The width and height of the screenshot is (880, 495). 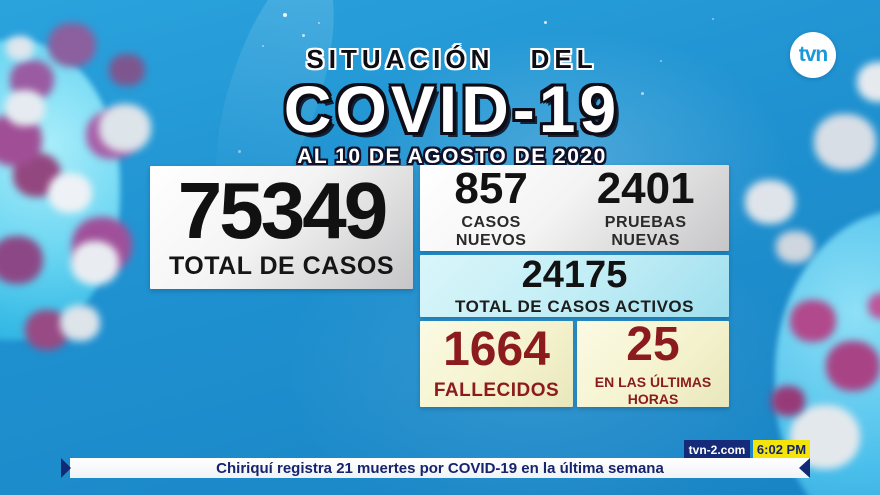 I want to click on active-cases-panel: 24175 TOTAL DE CASOS ACTIVOS, so click(x=574, y=286).